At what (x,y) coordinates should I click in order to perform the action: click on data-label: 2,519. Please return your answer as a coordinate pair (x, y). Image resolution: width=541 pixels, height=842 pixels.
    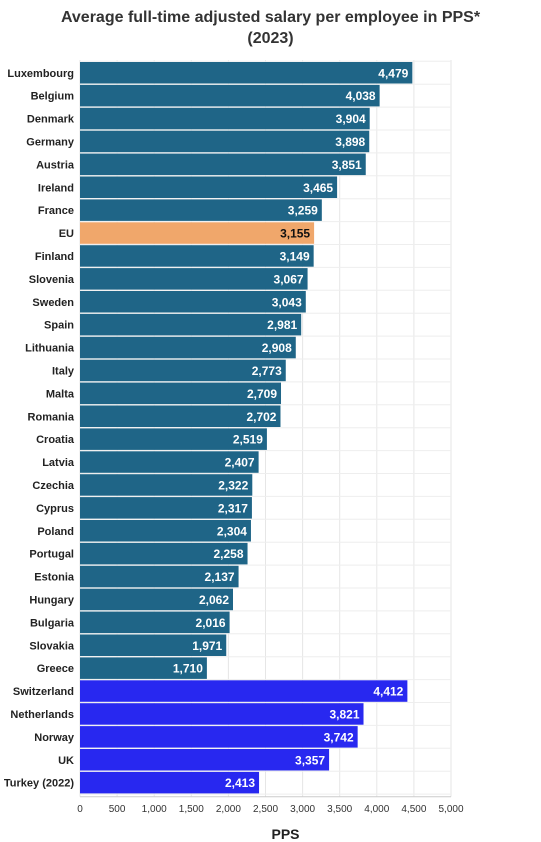
    Looking at the image, I should click on (248, 440).